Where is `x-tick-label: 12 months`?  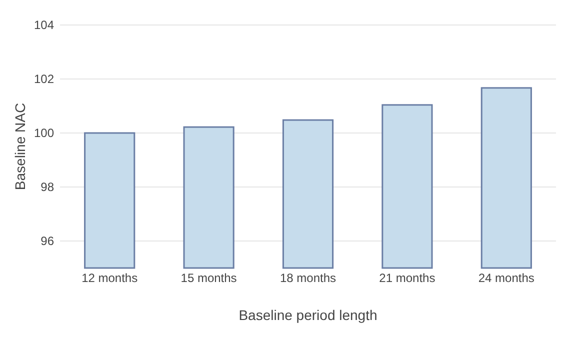
x-tick-label: 12 months is located at coordinates (110, 278).